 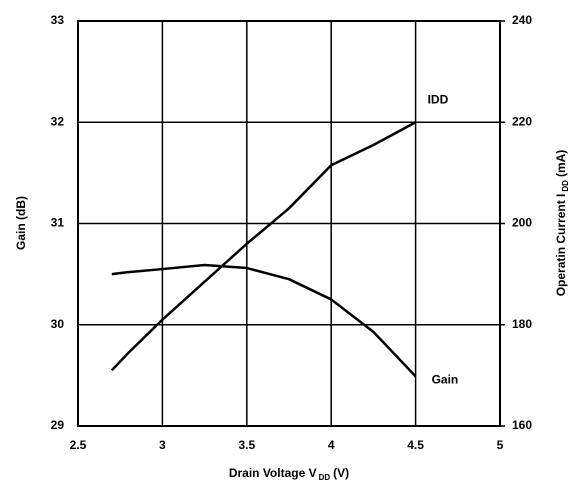 I want to click on series-label: Gain, so click(x=445, y=380).